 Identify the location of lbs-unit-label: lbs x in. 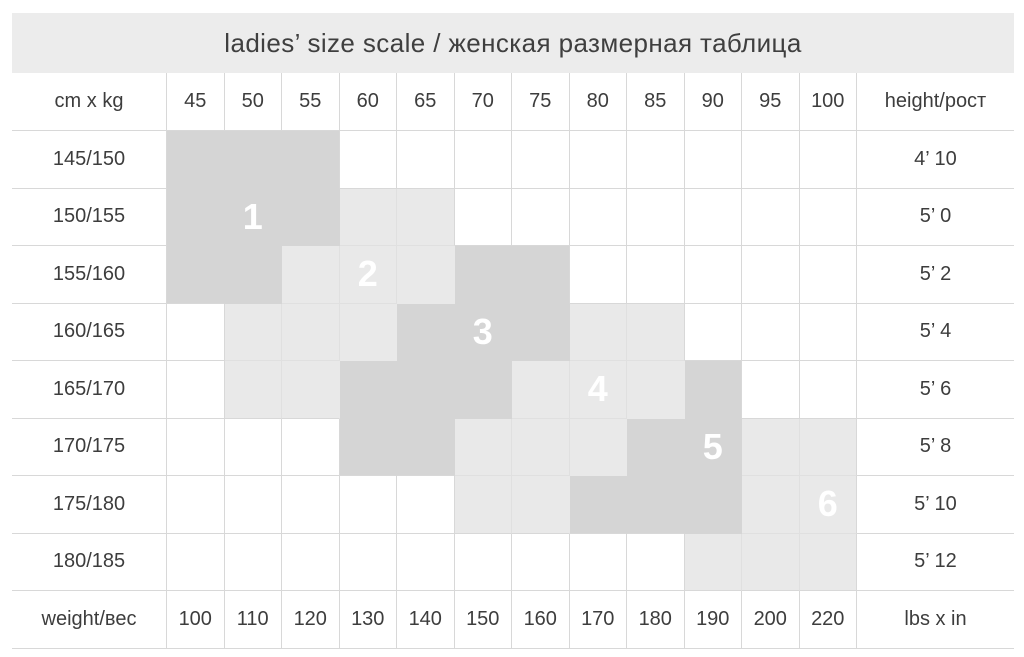
(935, 620).